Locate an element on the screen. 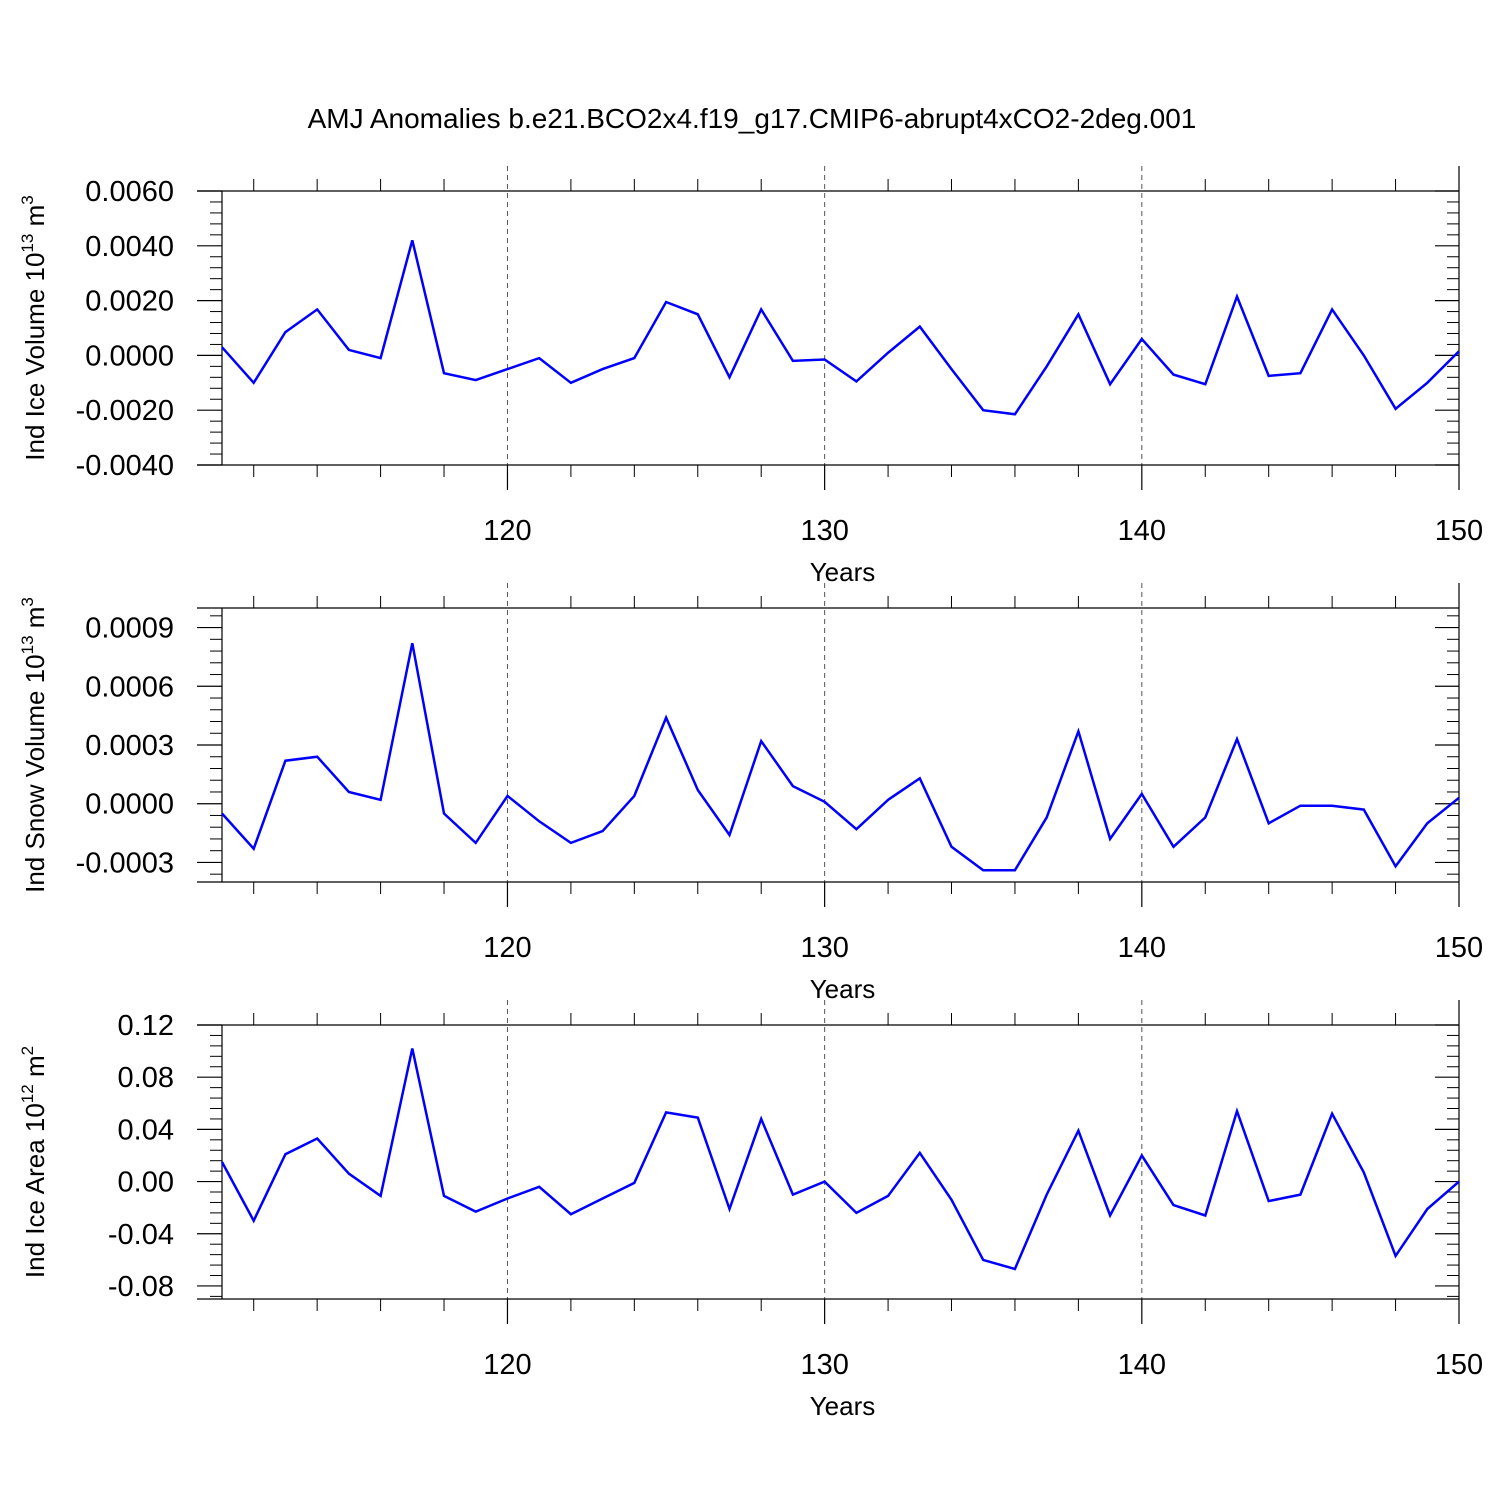 The height and width of the screenshot is (1500, 1500). y-axis-label-text: Ind Ice Volume 10 is located at coordinates (35, 357).